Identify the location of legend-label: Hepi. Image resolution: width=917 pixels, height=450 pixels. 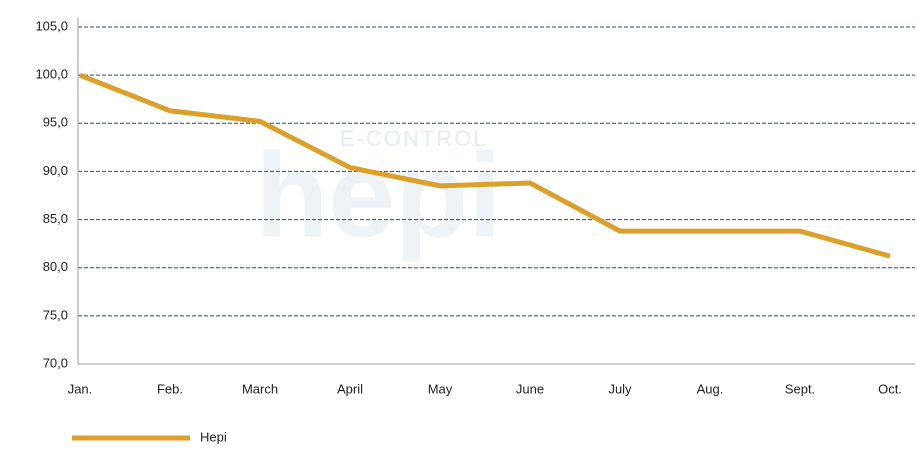
(213, 436).